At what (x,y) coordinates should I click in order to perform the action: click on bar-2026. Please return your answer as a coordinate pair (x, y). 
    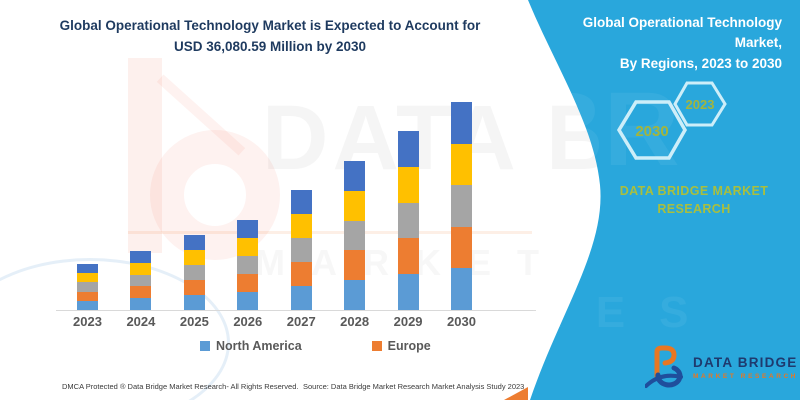
    Looking at the image, I should click on (248, 265).